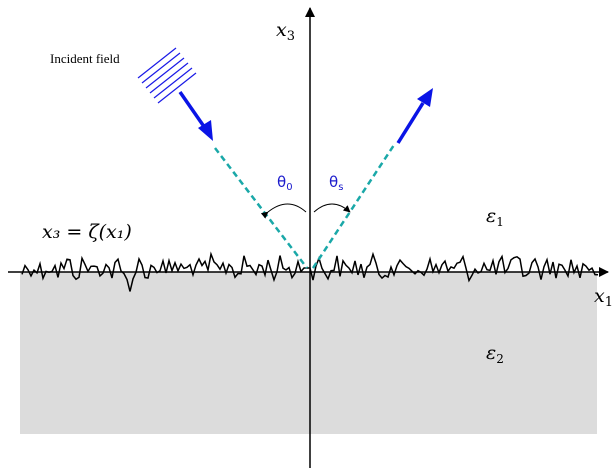 This screenshot has height=474, width=614. I want to click on thetas-label: θs, so click(336, 183).